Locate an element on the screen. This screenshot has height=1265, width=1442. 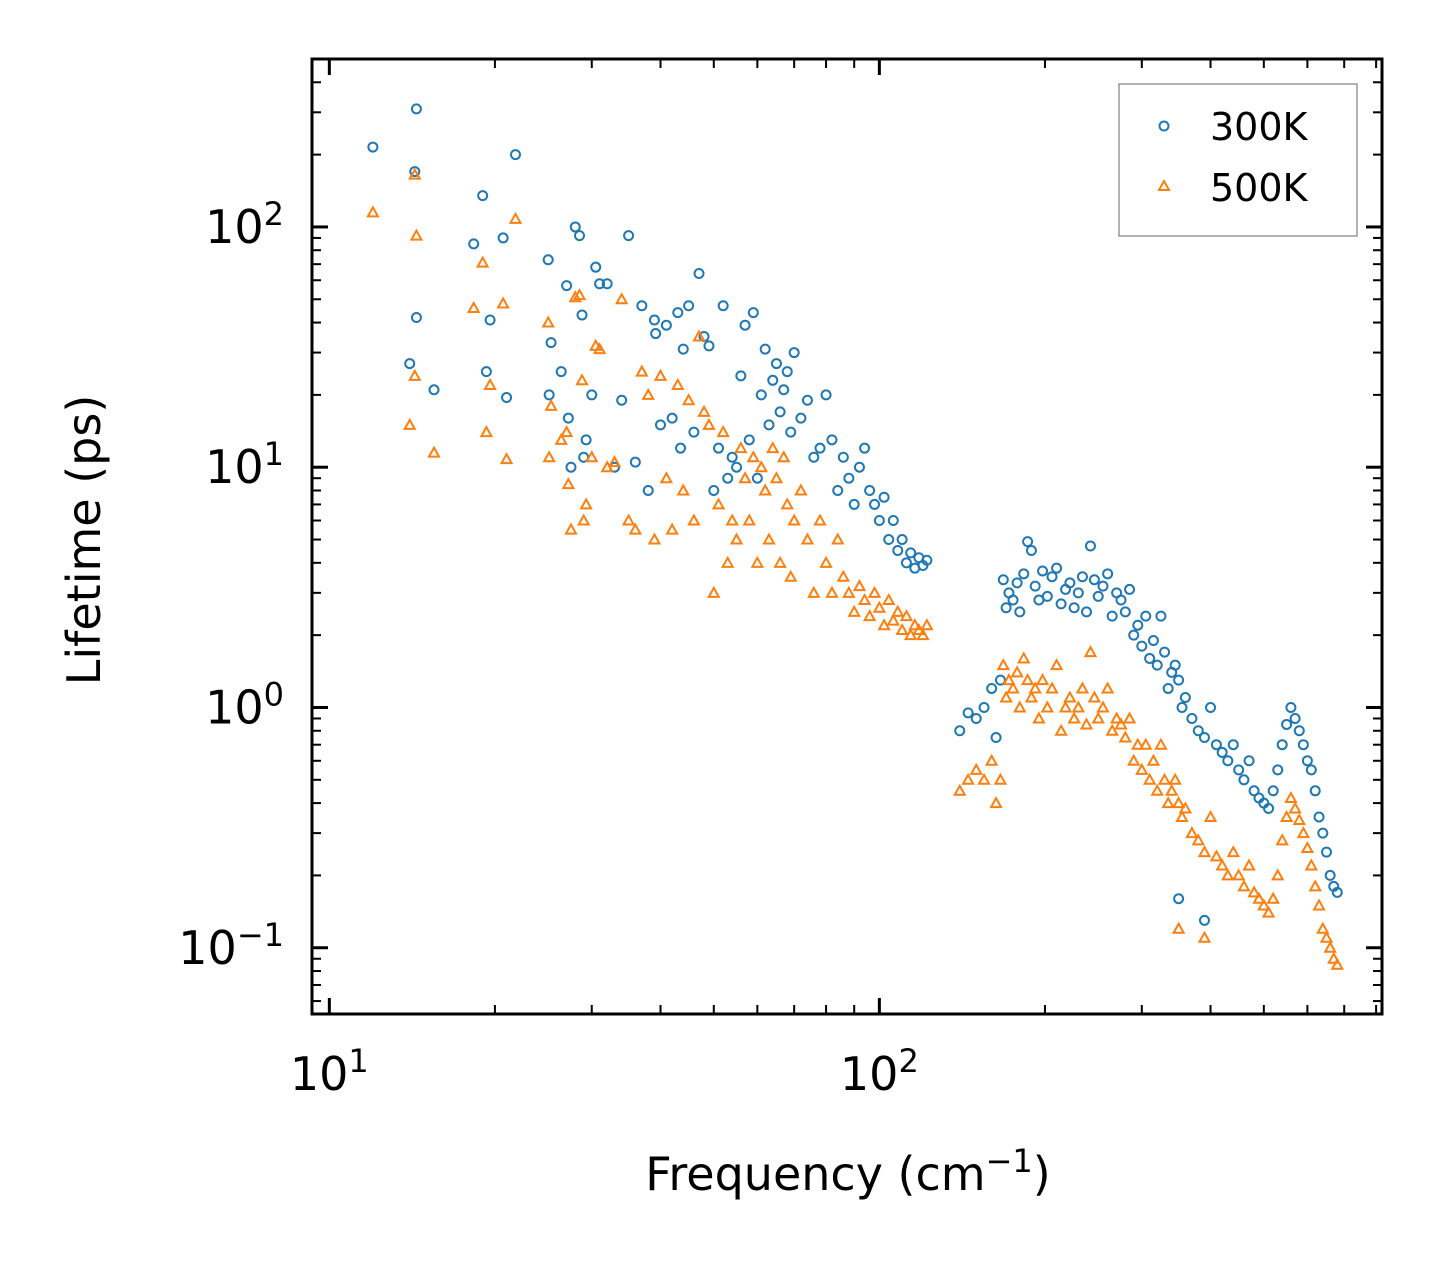
legend-label-300k: 300K is located at coordinates (1259, 127).